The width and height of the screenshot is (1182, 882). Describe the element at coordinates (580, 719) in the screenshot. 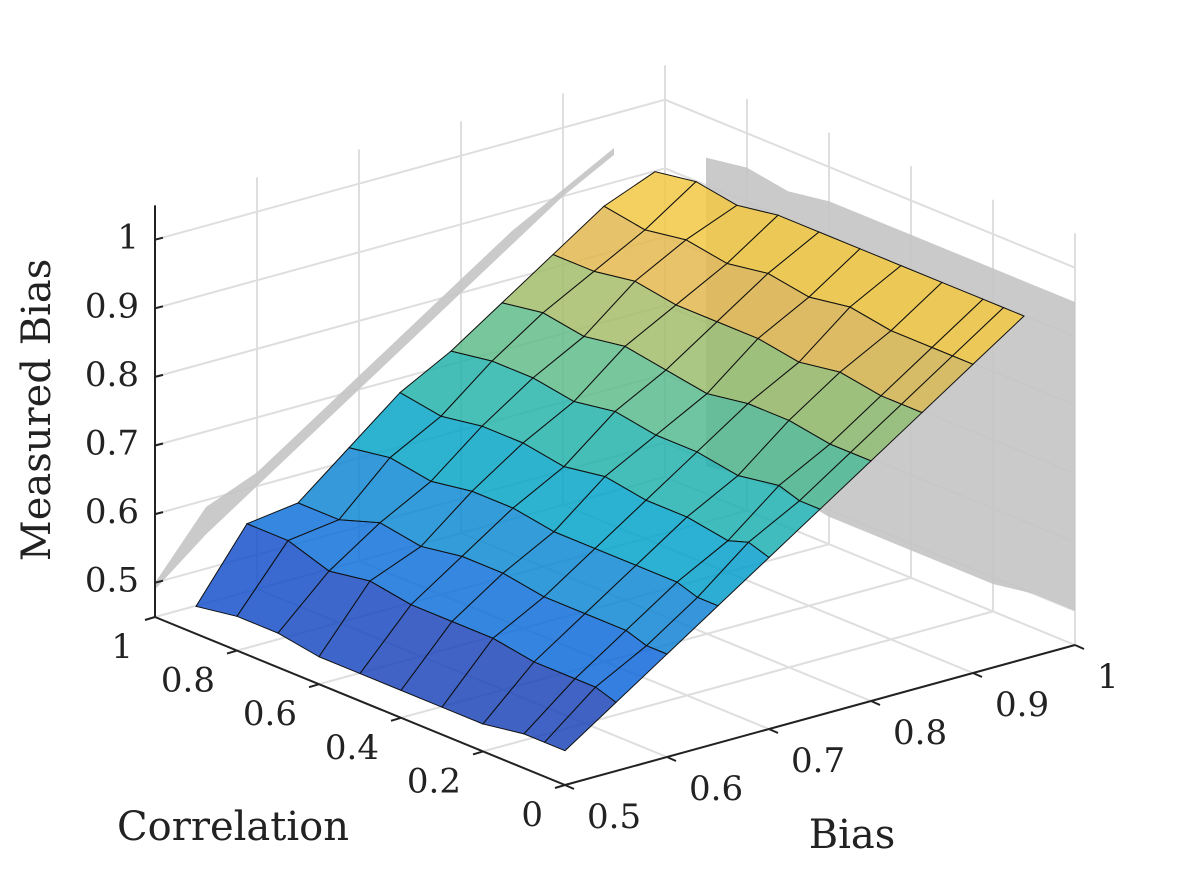

I see `surface-patch` at that location.